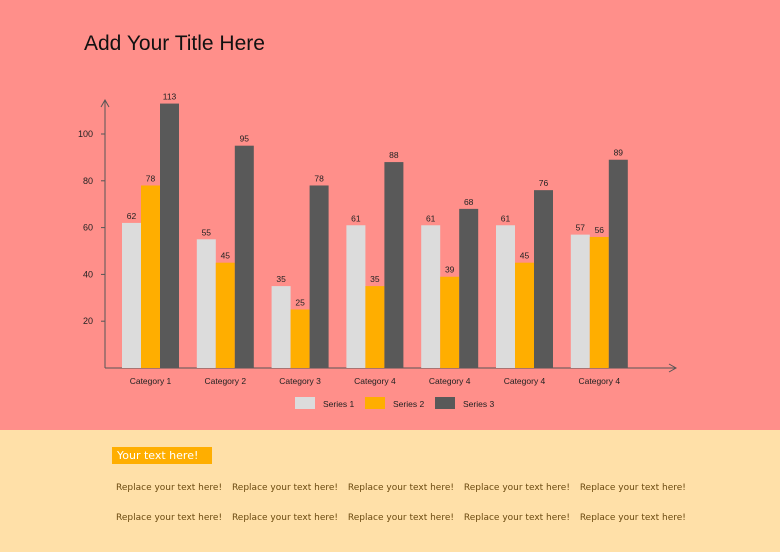 Image resolution: width=780 pixels, height=552 pixels. Describe the element at coordinates (226, 381) in the screenshot. I see `category-label: Category 2` at that location.